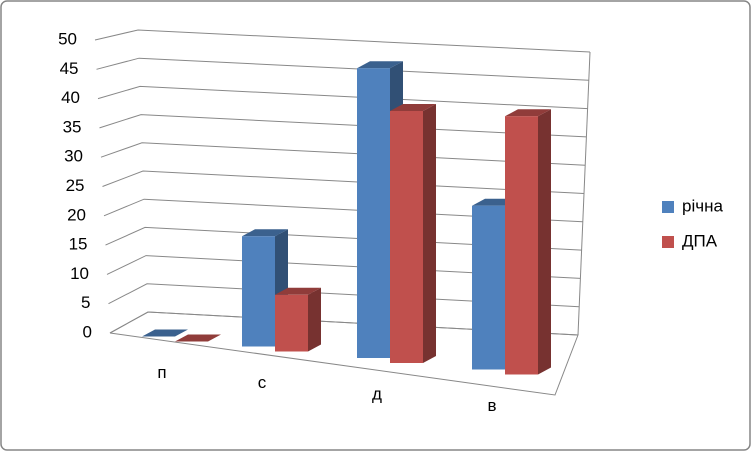  Describe the element at coordinates (78, 244) in the screenshot. I see `y-tick-label: 15` at that location.